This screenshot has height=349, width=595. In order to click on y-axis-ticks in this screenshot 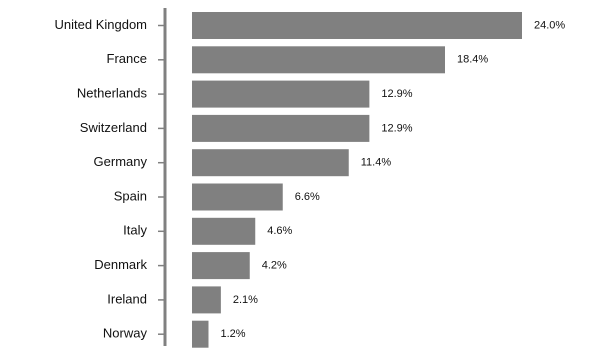, I will do `click(161, 179)`.